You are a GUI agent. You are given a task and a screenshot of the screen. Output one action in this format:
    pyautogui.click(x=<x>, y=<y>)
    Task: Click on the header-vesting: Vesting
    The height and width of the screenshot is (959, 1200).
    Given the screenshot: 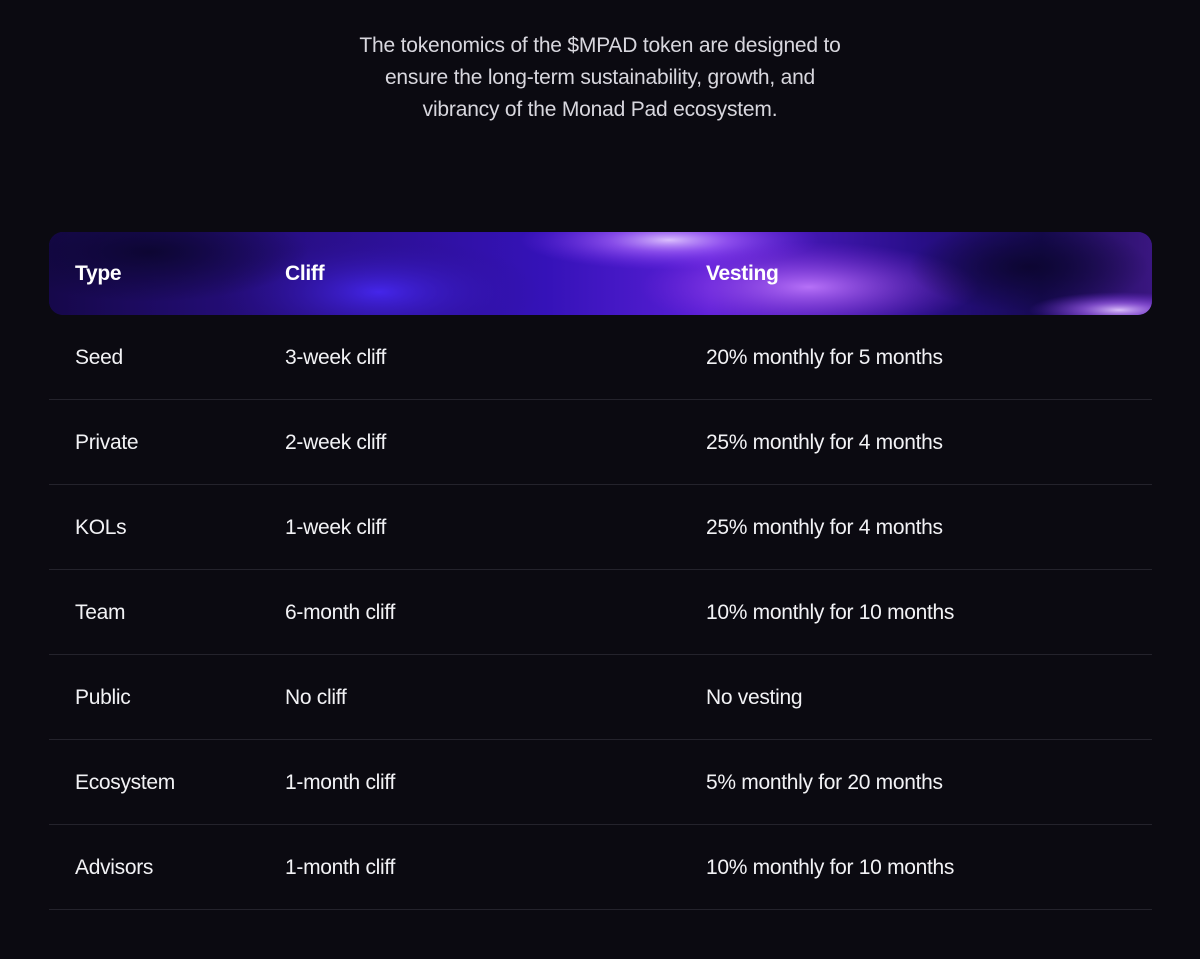 What is the action you would take?
    pyautogui.click(x=742, y=273)
    